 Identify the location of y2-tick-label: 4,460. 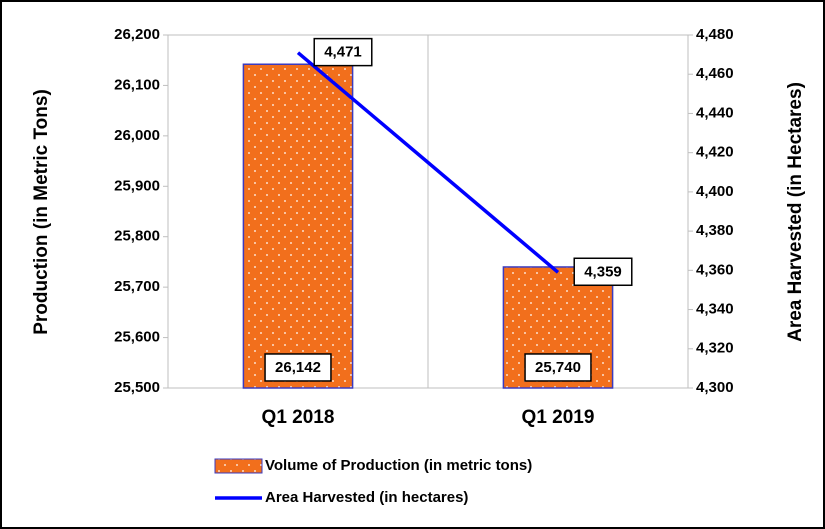
(715, 73).